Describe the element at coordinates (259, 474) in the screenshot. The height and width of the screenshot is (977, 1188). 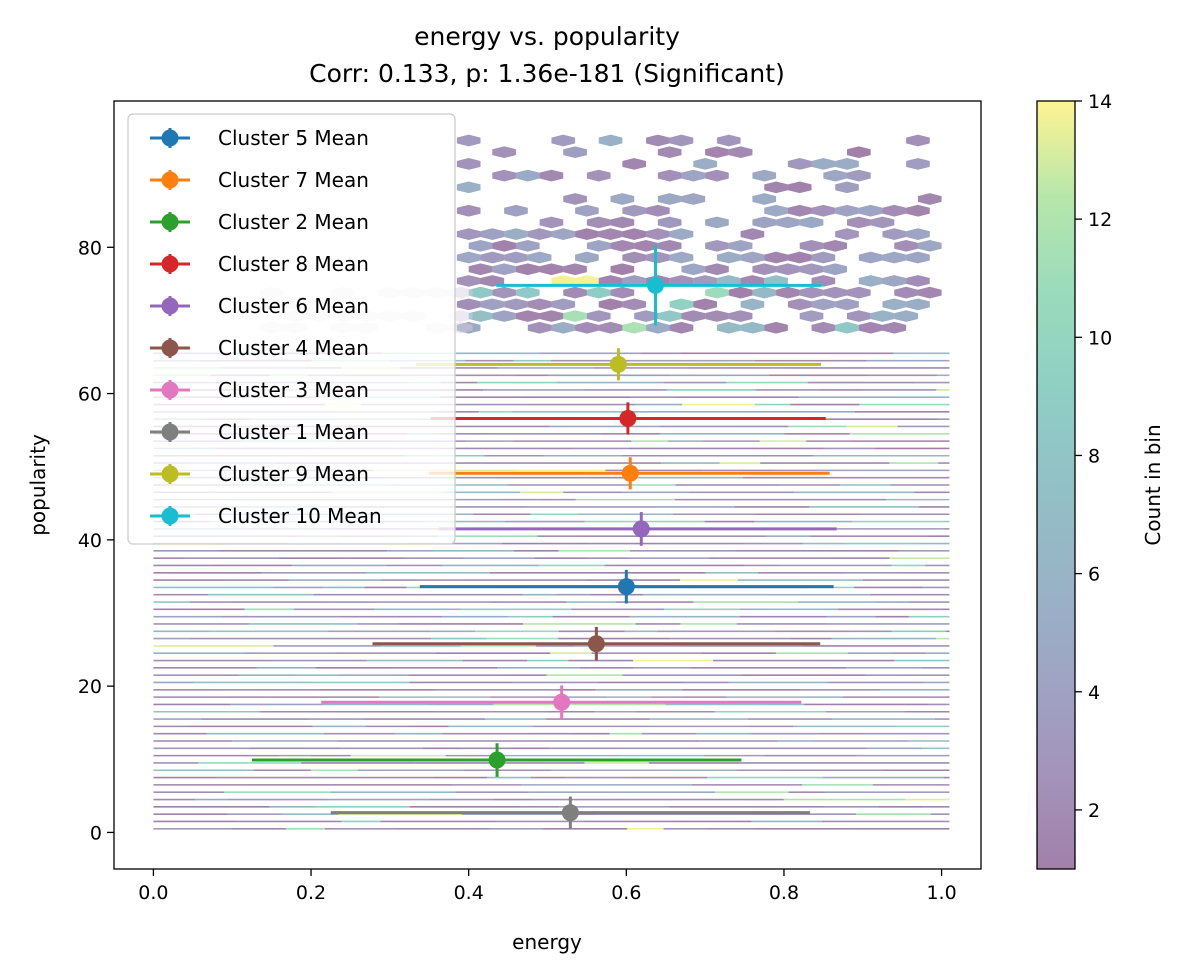
I see `legend-entry: Cluster 9 Mean` at that location.